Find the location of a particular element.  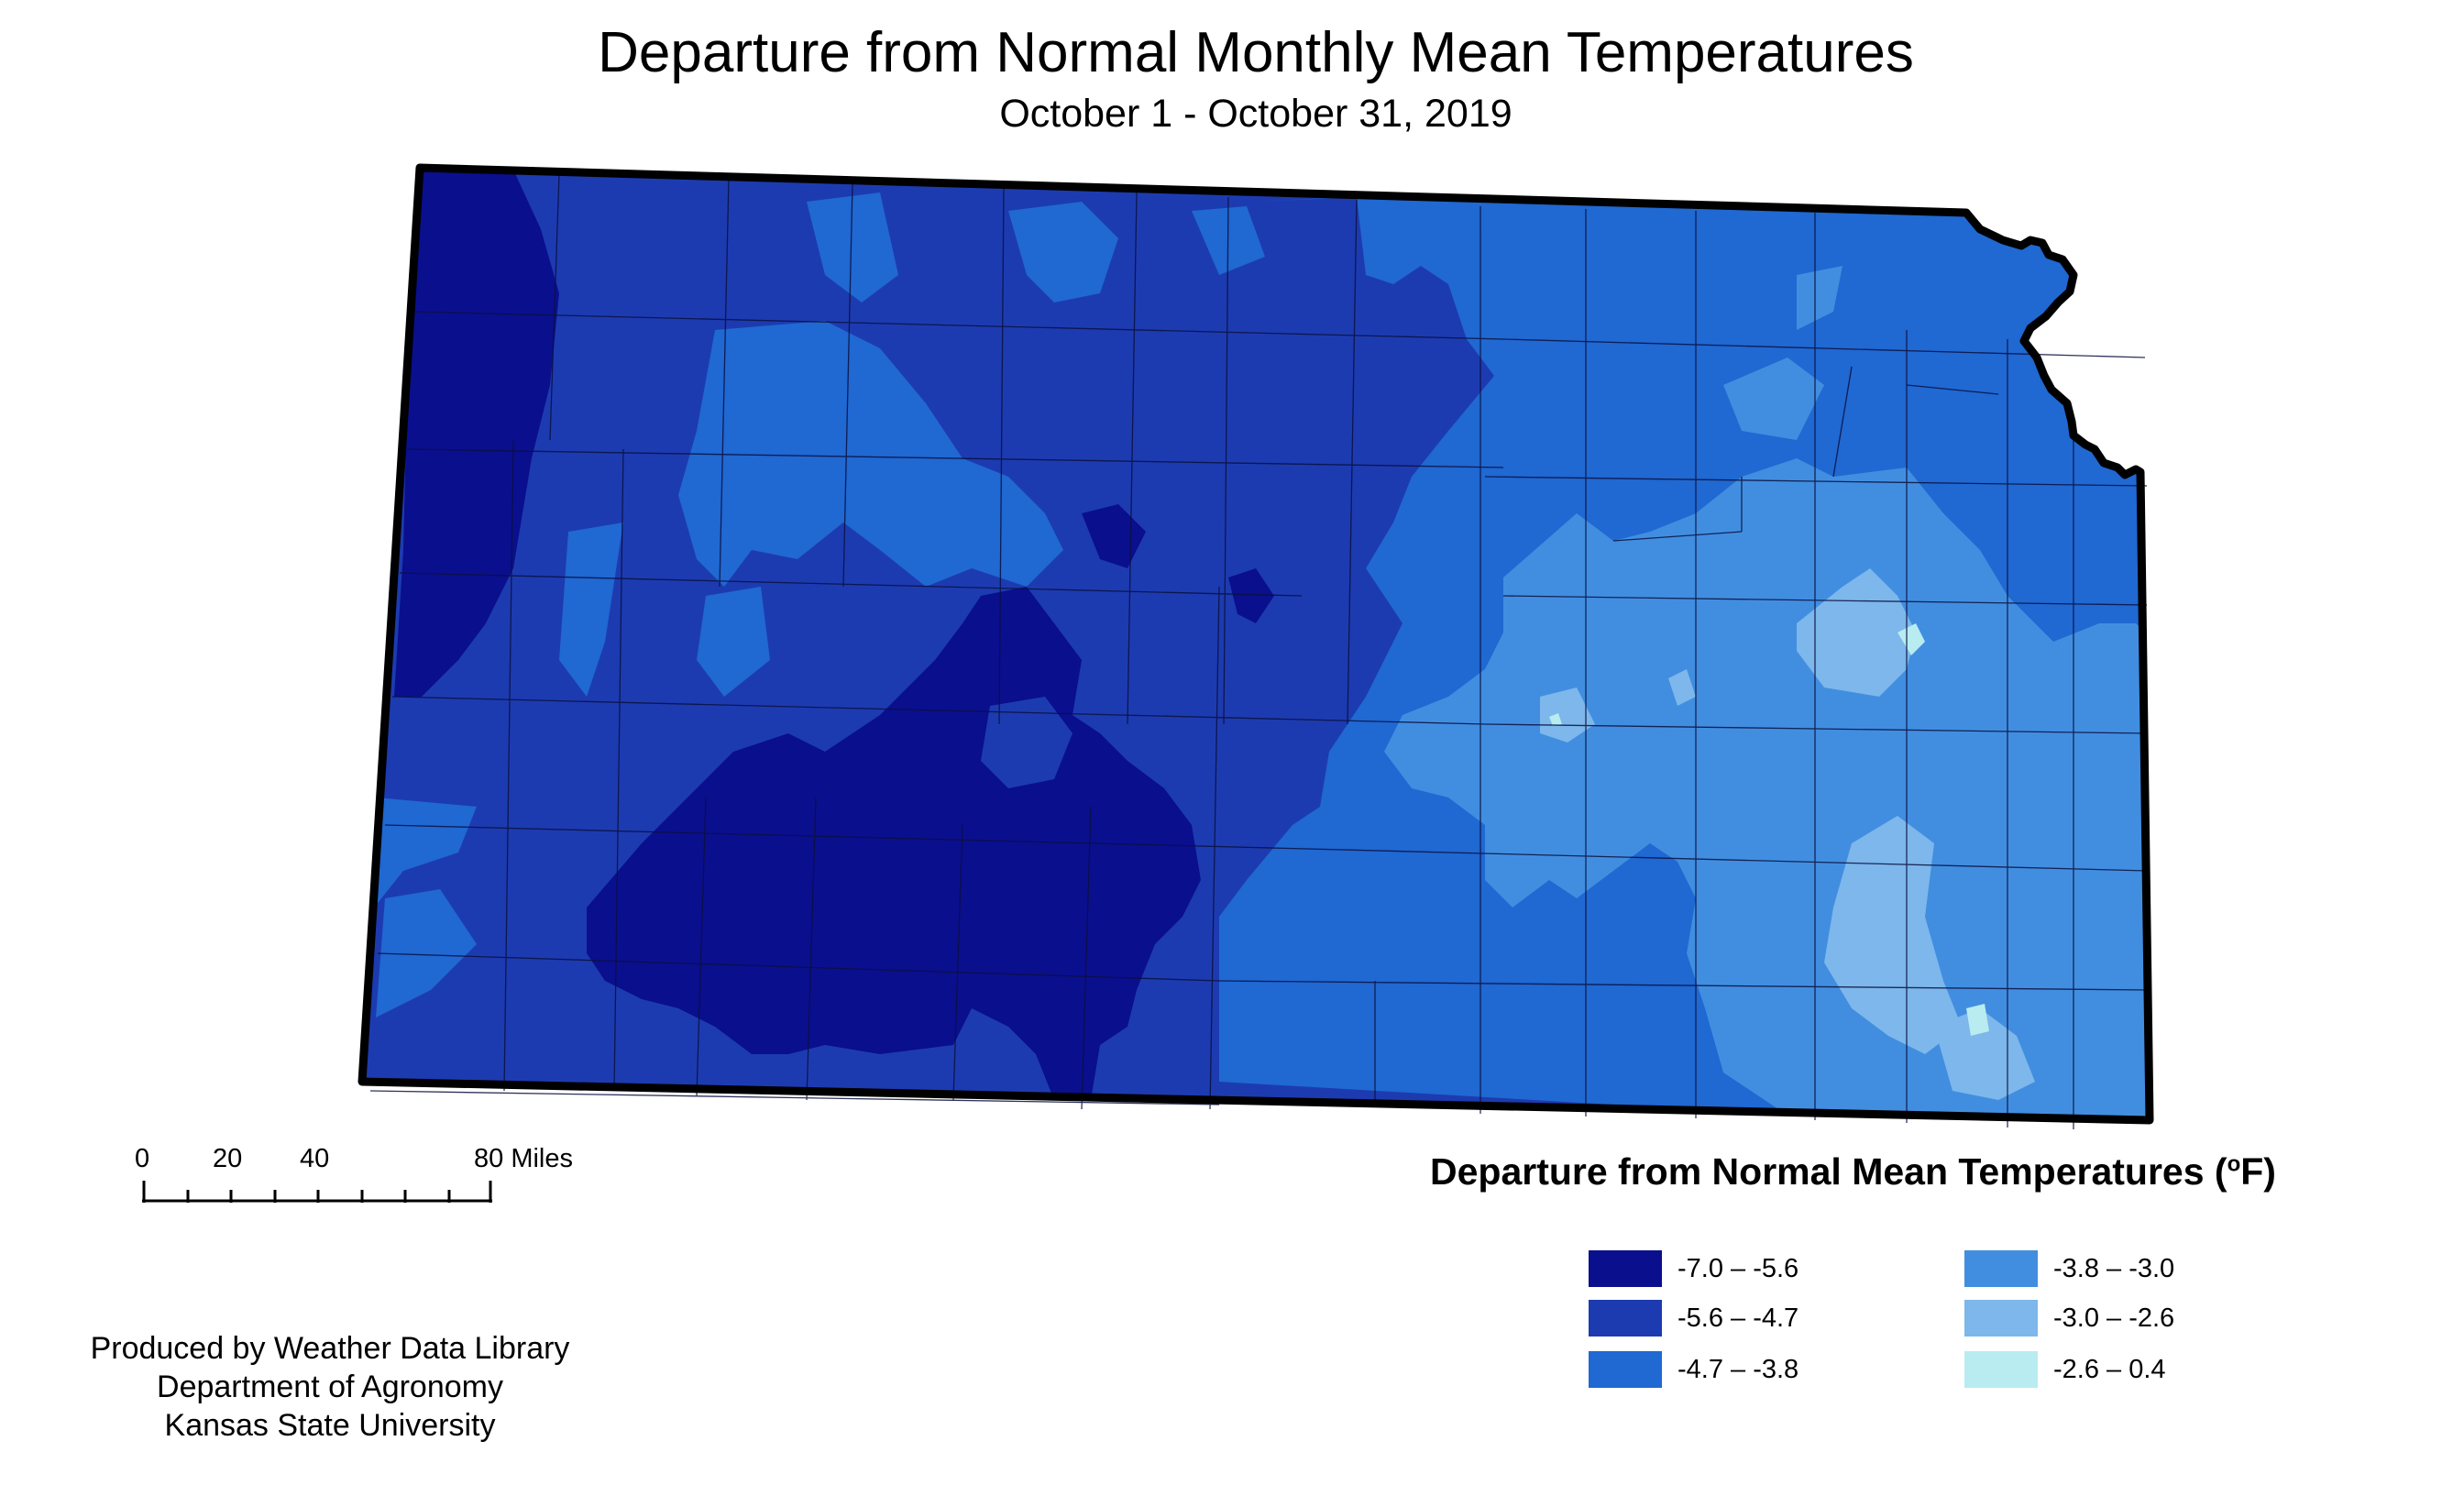

credit-line-3: Kansas State University is located at coordinates (330, 1425).